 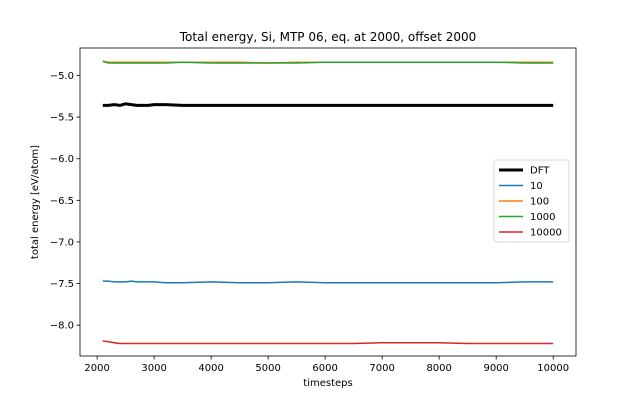 What do you see at coordinates (542, 217) in the screenshot?
I see `legend-label-3: 1000` at bounding box center [542, 217].